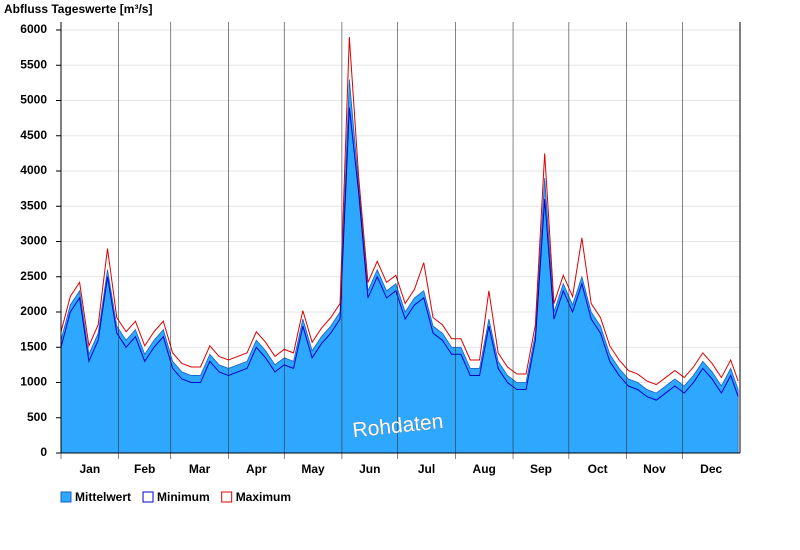  What do you see at coordinates (78, 9) in the screenshot?
I see `chart-title: Abfluss Tageswerte [m³/s]` at bounding box center [78, 9].